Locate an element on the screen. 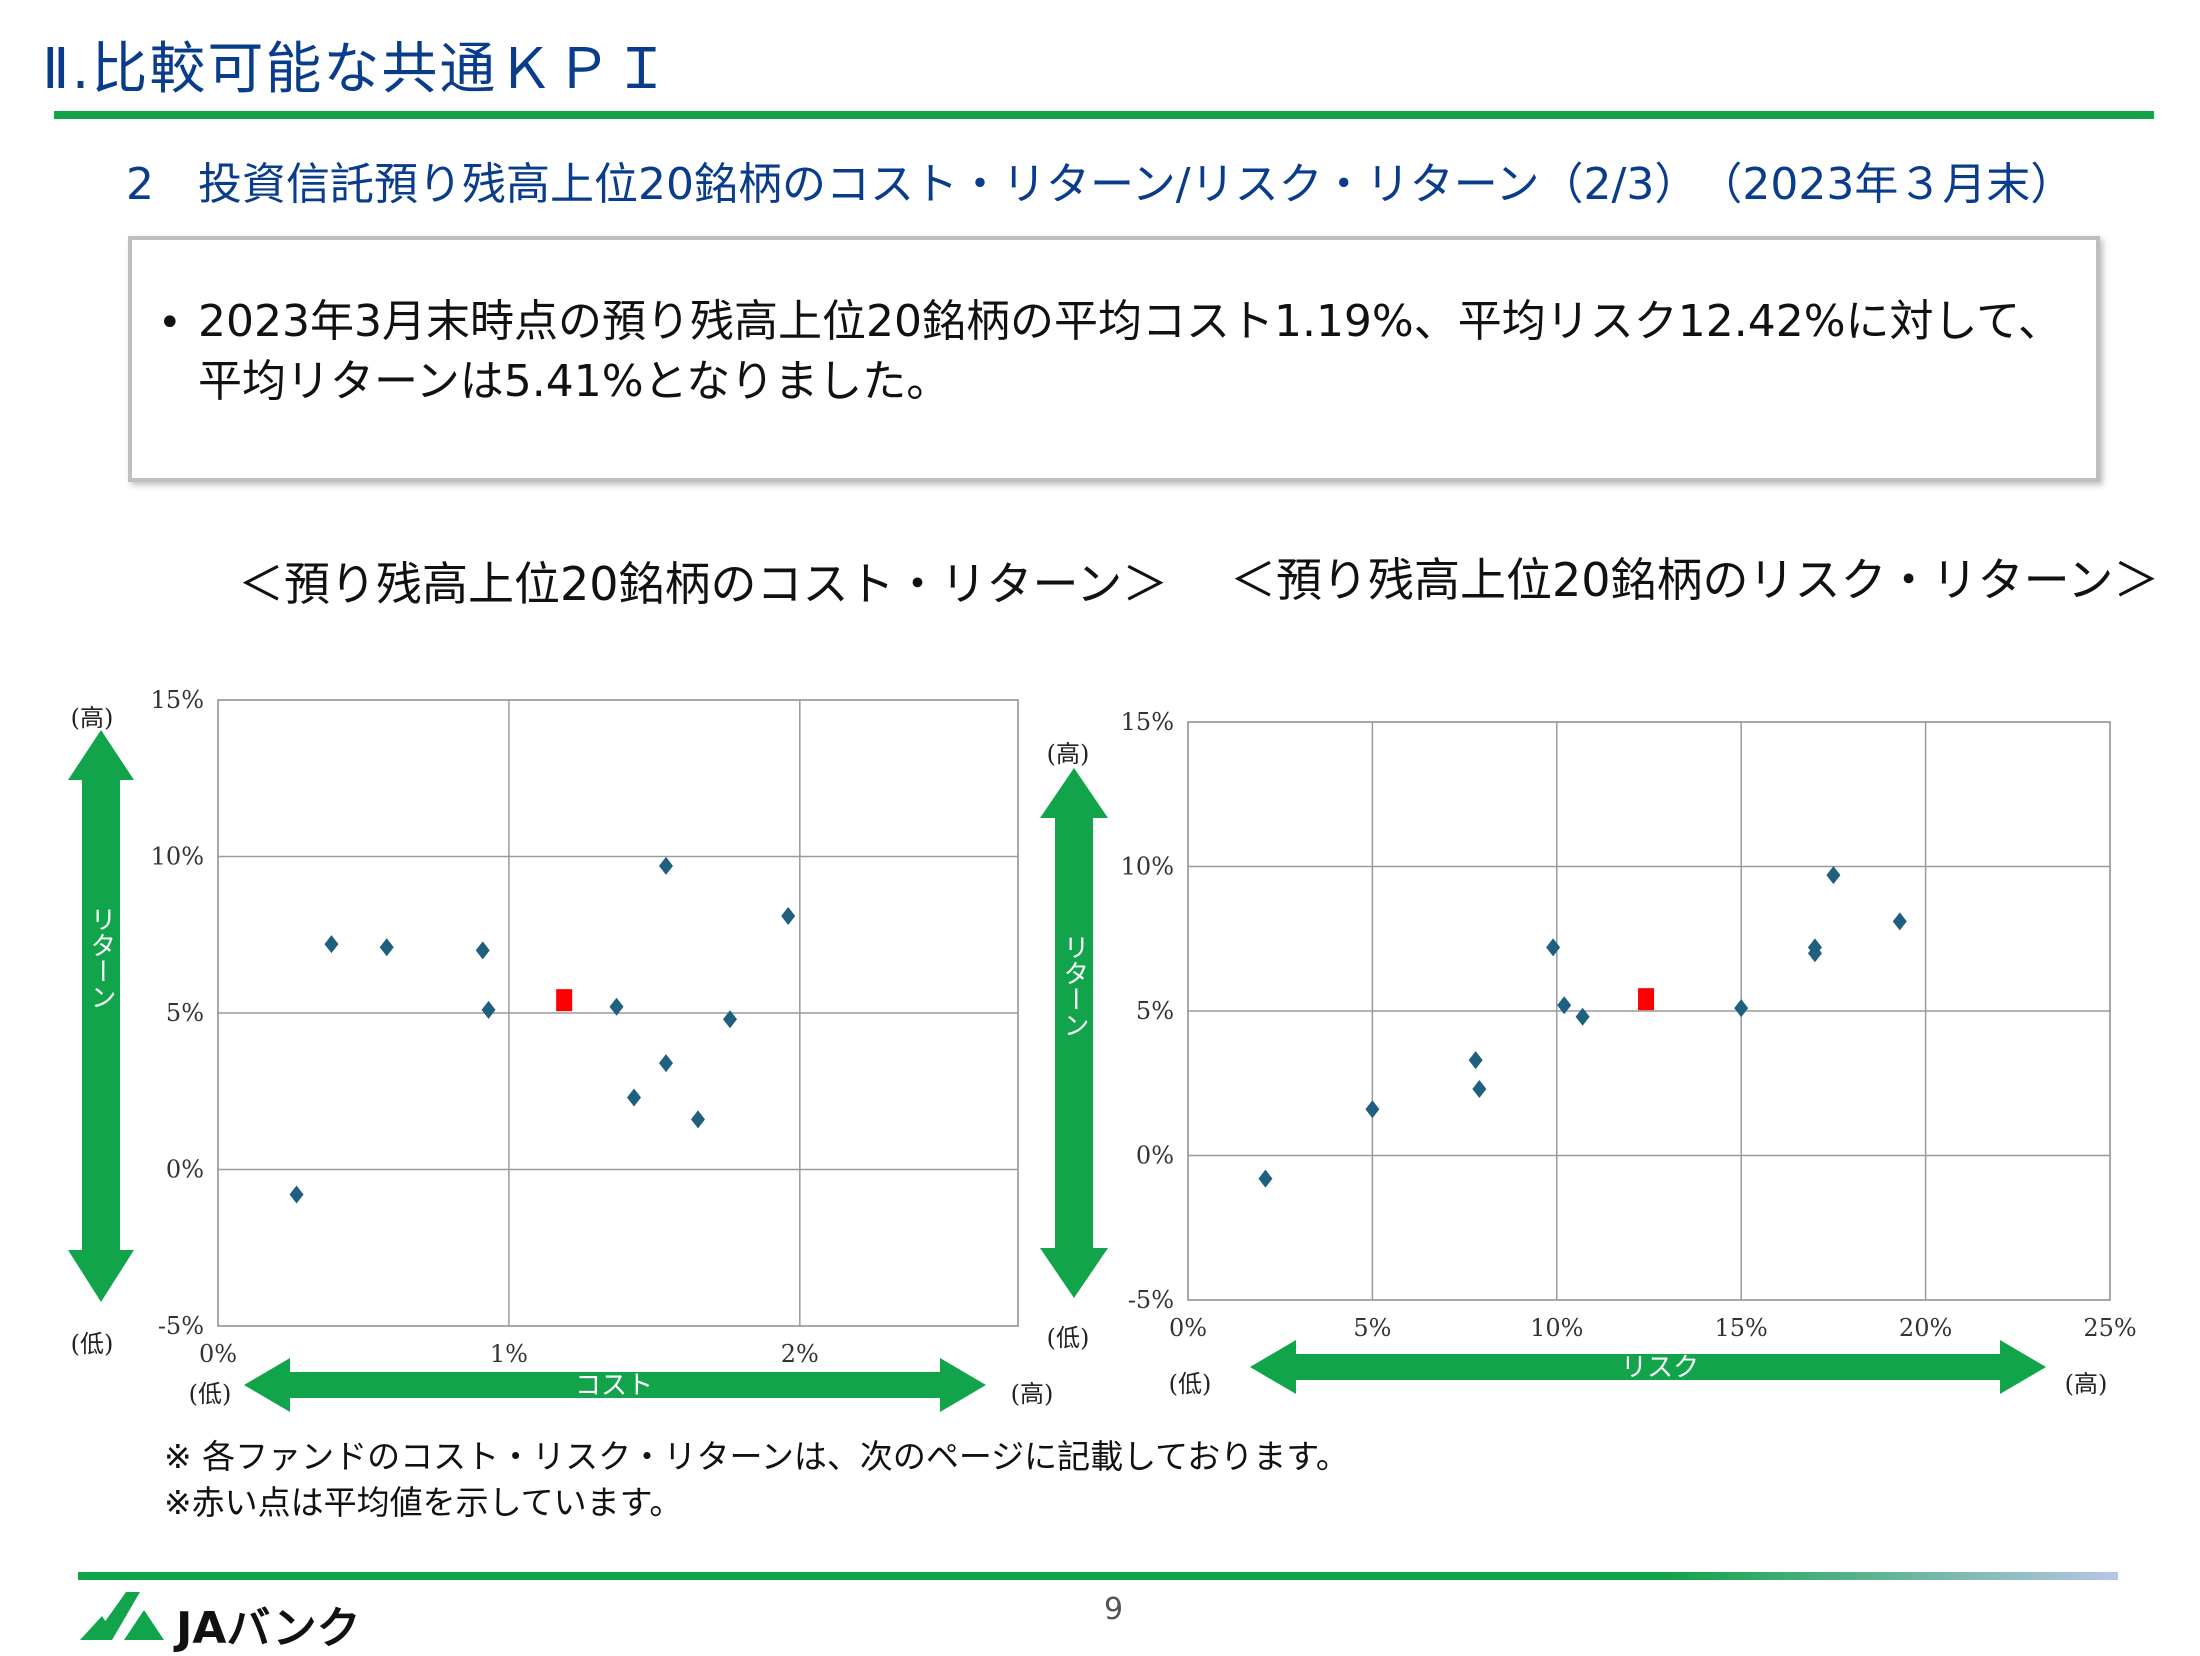 This screenshot has width=2200, height=1656. x-tick-labels: 0% 1% 2% is located at coordinates (509, 1354).